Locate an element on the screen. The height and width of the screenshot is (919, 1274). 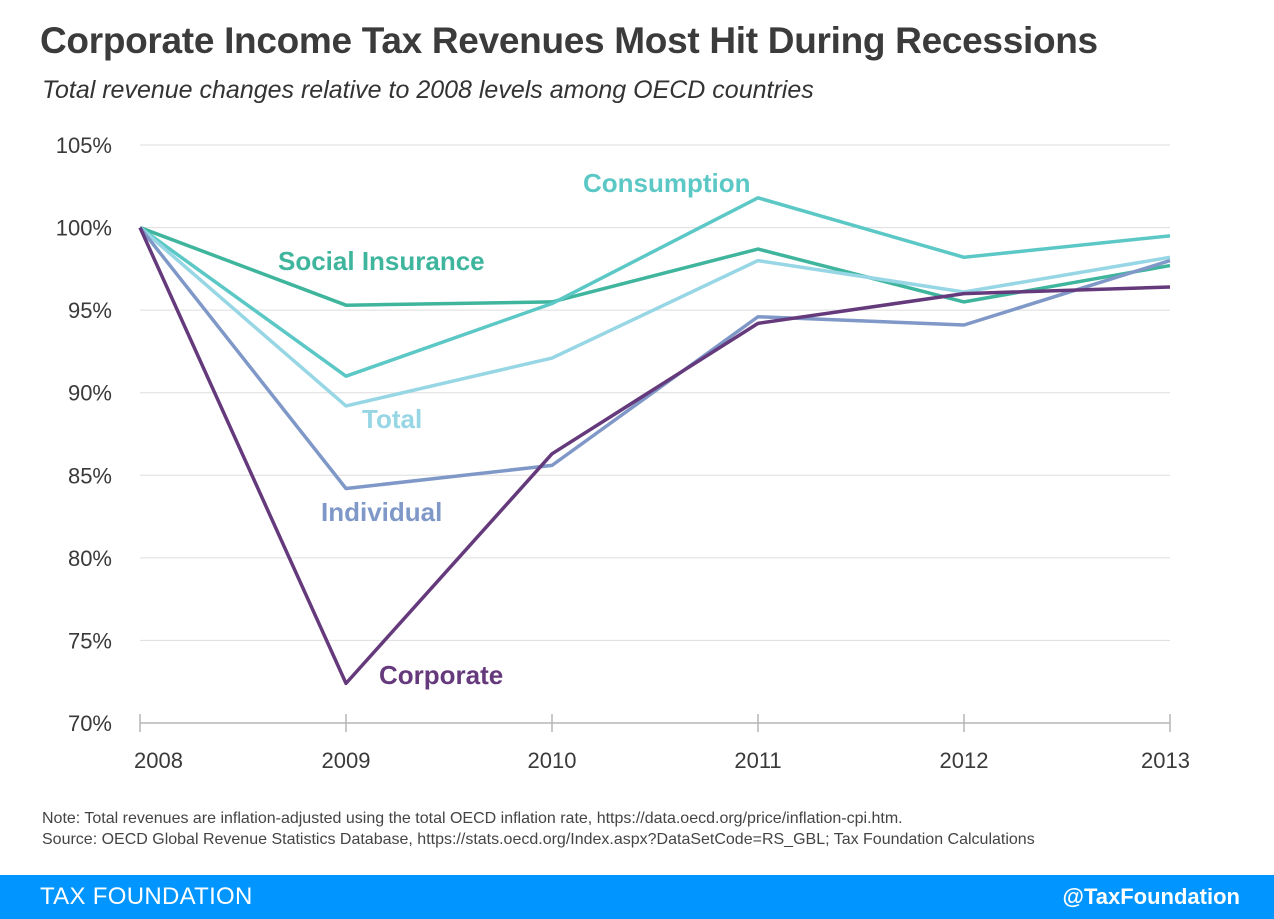
y-tick-label: 80% is located at coordinates (90, 558).